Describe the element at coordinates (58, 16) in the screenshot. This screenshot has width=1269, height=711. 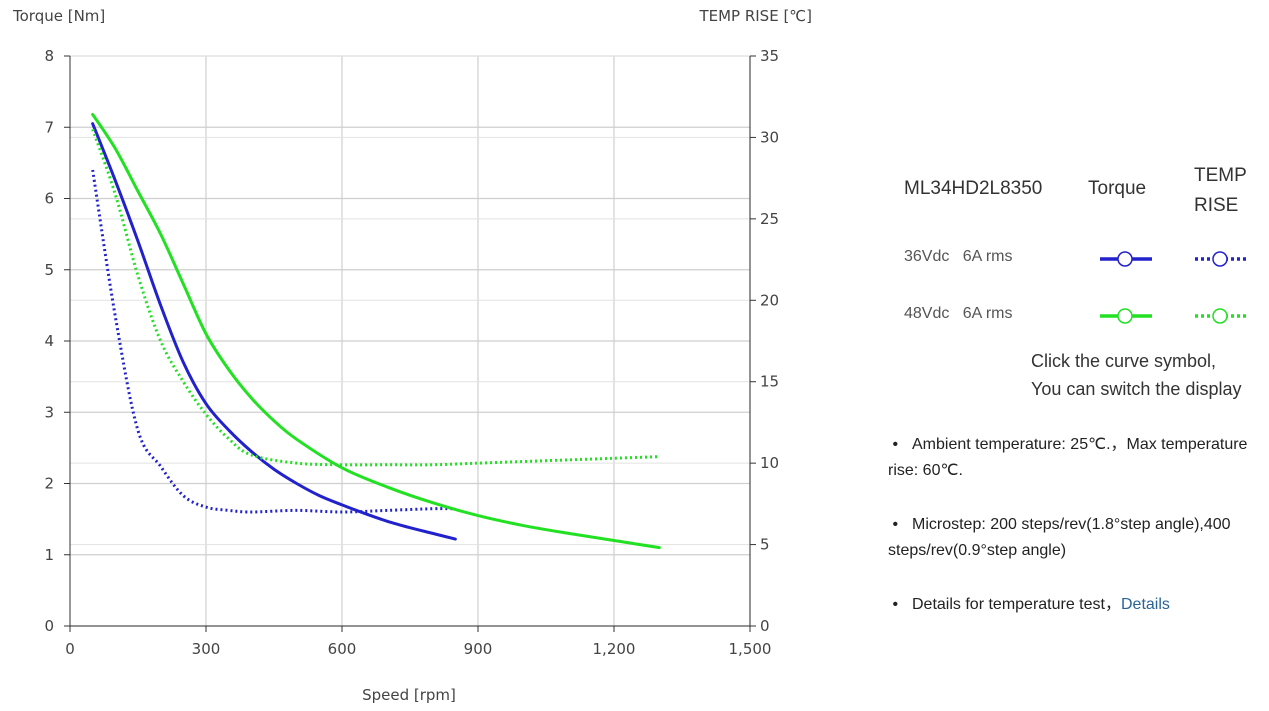
I see `left-axis-title: Torque [Nm]` at that location.